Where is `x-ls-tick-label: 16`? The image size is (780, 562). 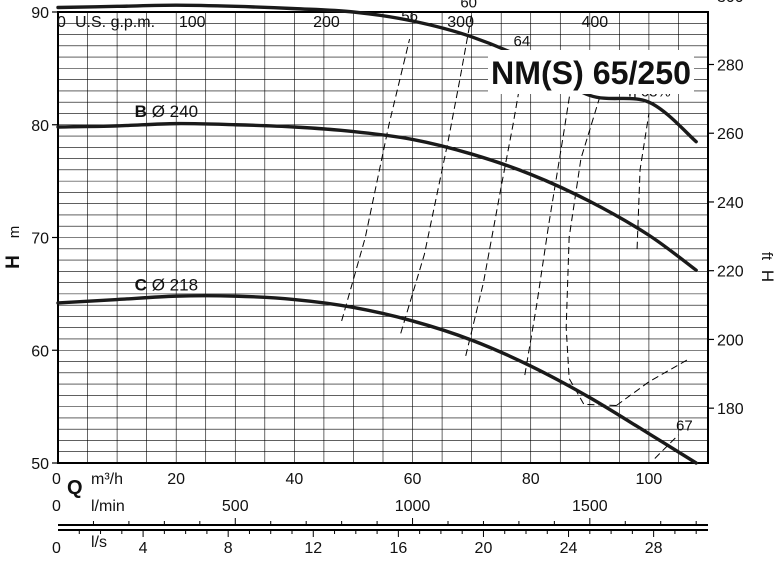 x-ls-tick-label: 16 is located at coordinates (398, 548).